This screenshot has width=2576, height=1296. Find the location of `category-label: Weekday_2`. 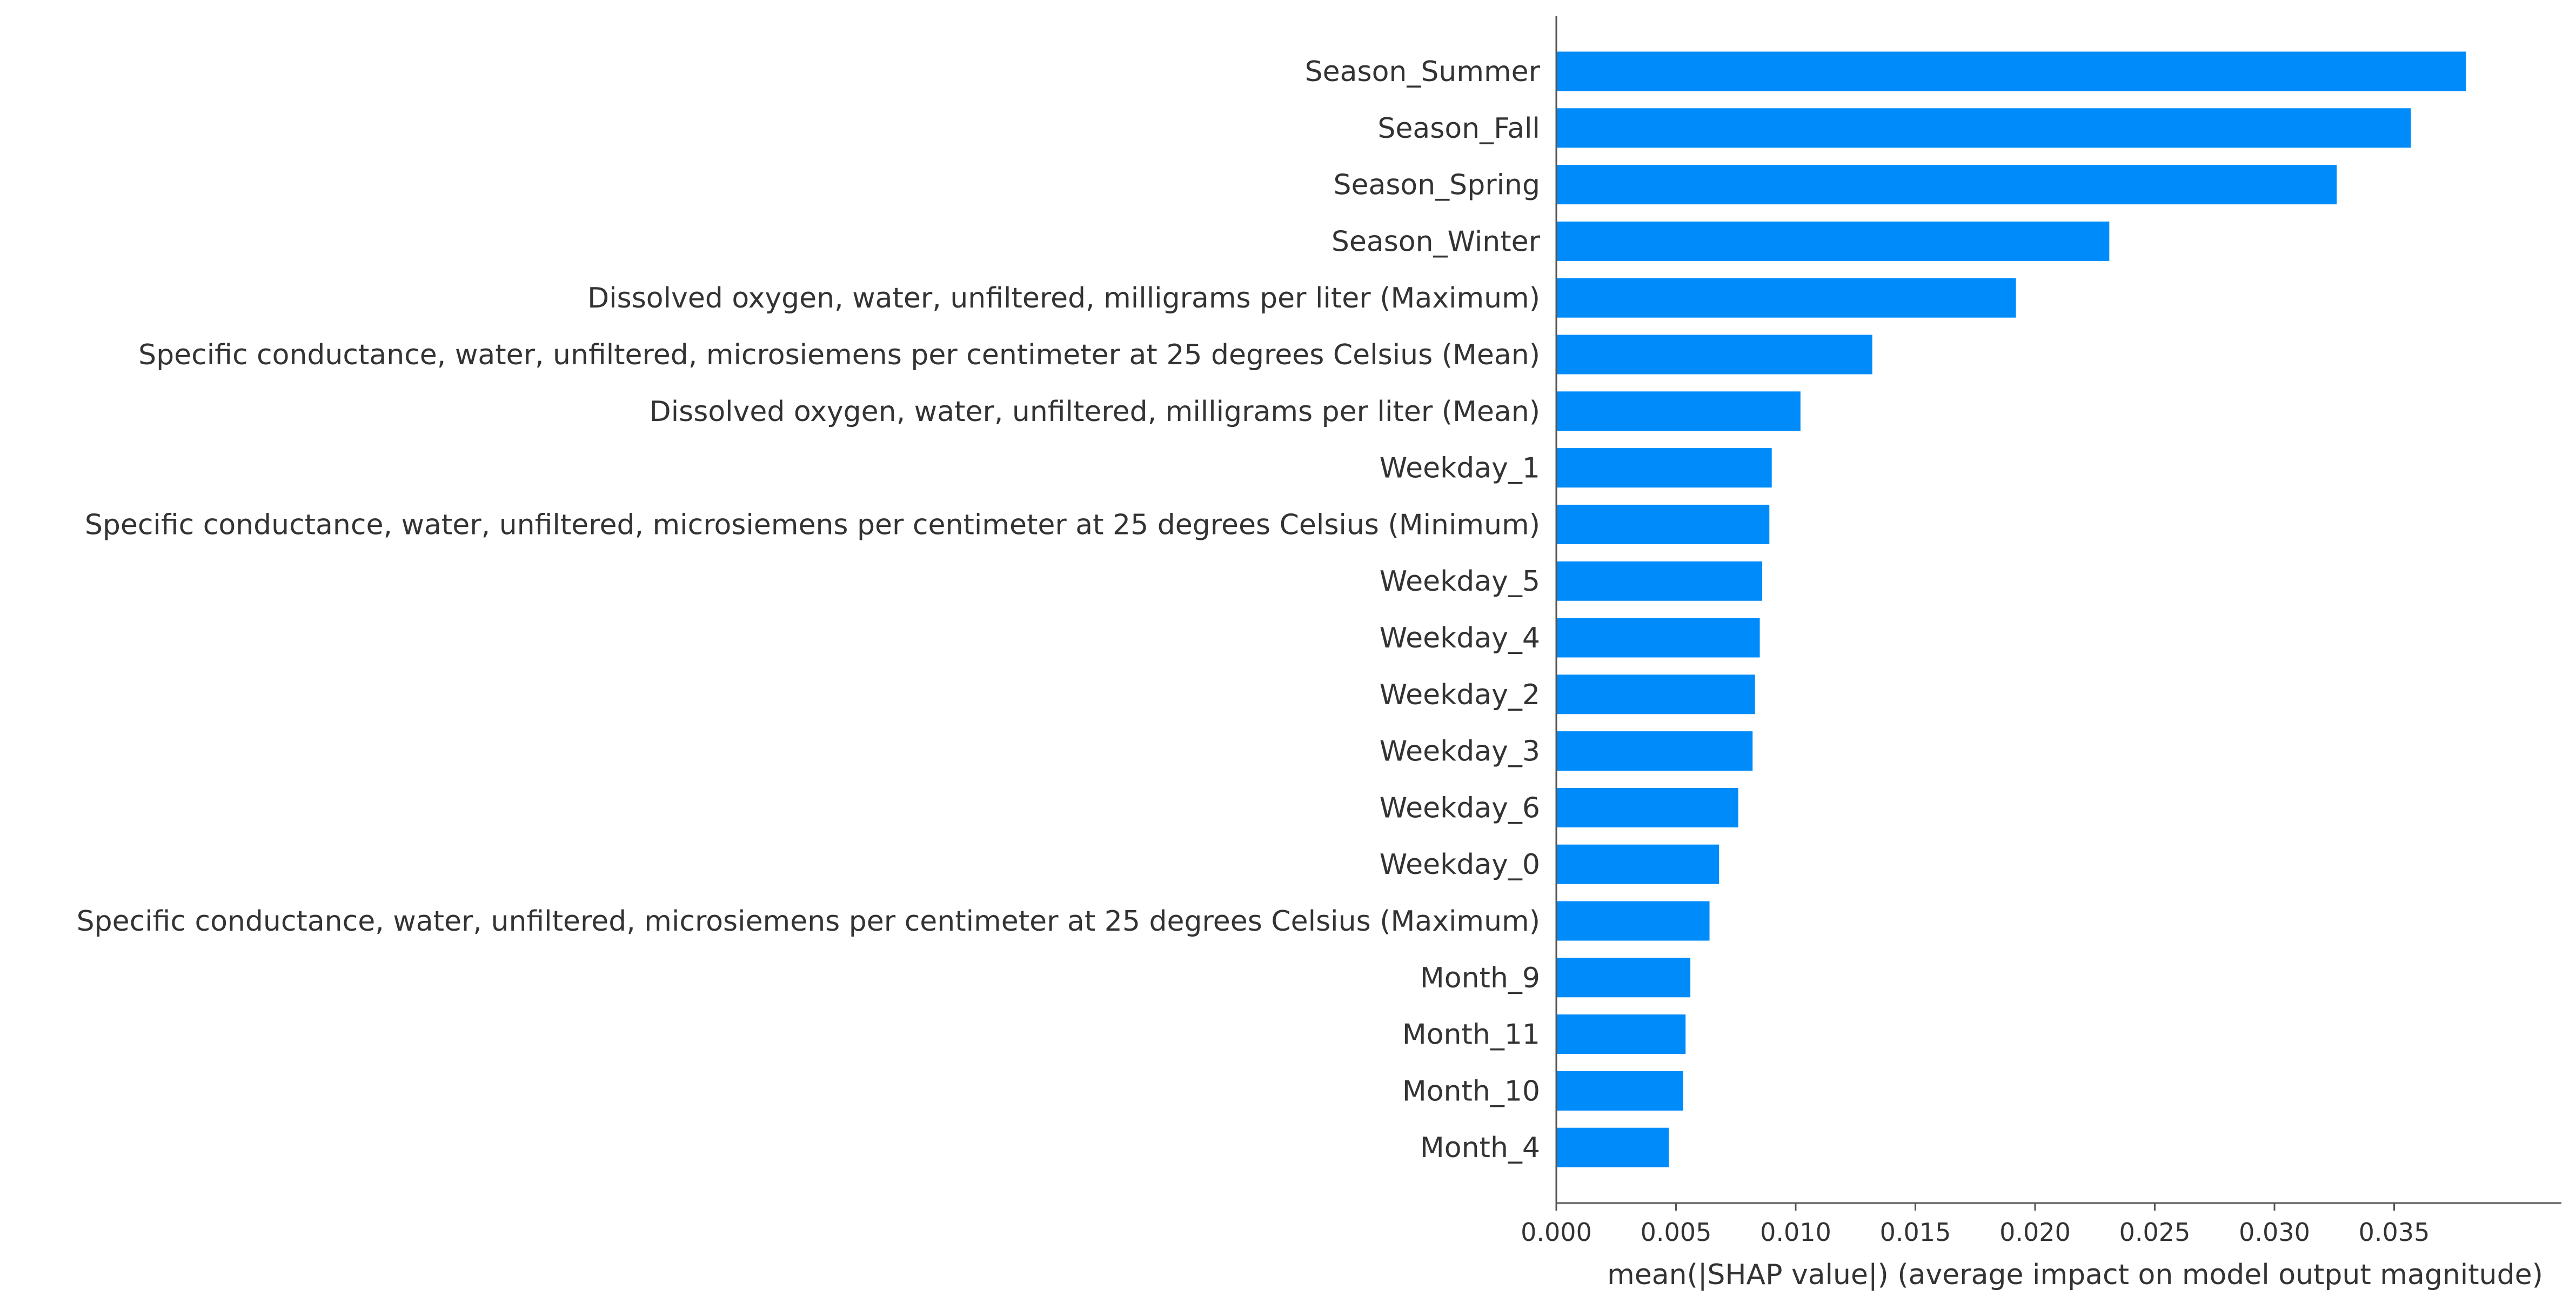

category-label: Weekday_2 is located at coordinates (1460, 695).